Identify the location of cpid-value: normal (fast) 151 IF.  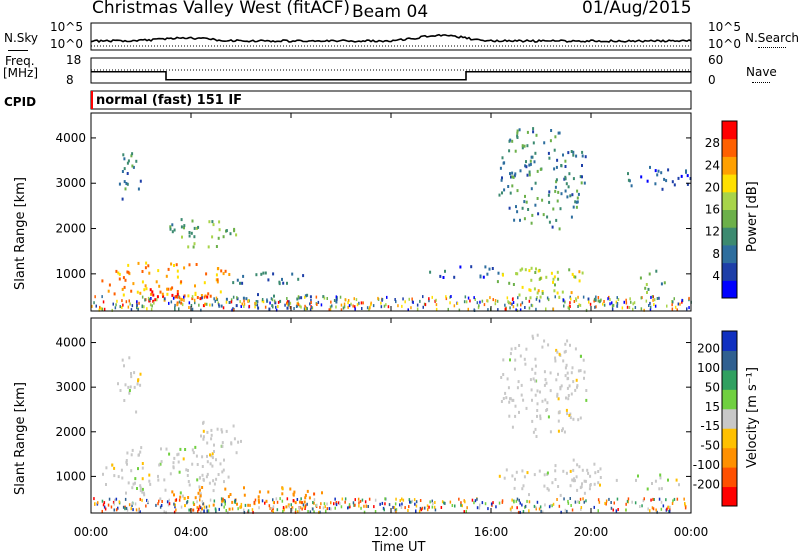
(169, 100).